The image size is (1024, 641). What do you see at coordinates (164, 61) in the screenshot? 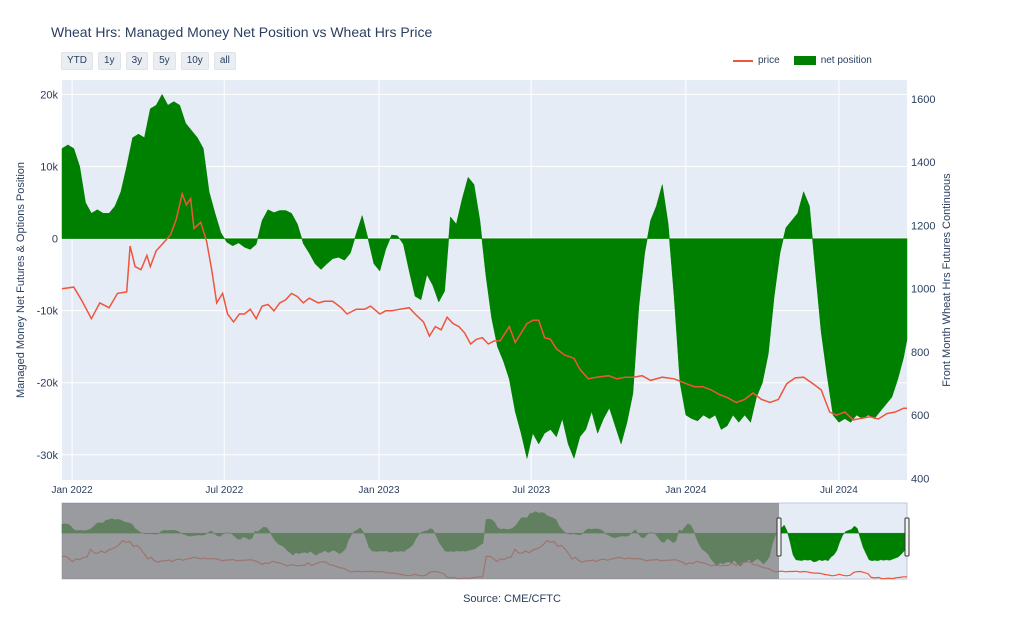
I see `range-button-5y: 5y` at bounding box center [164, 61].